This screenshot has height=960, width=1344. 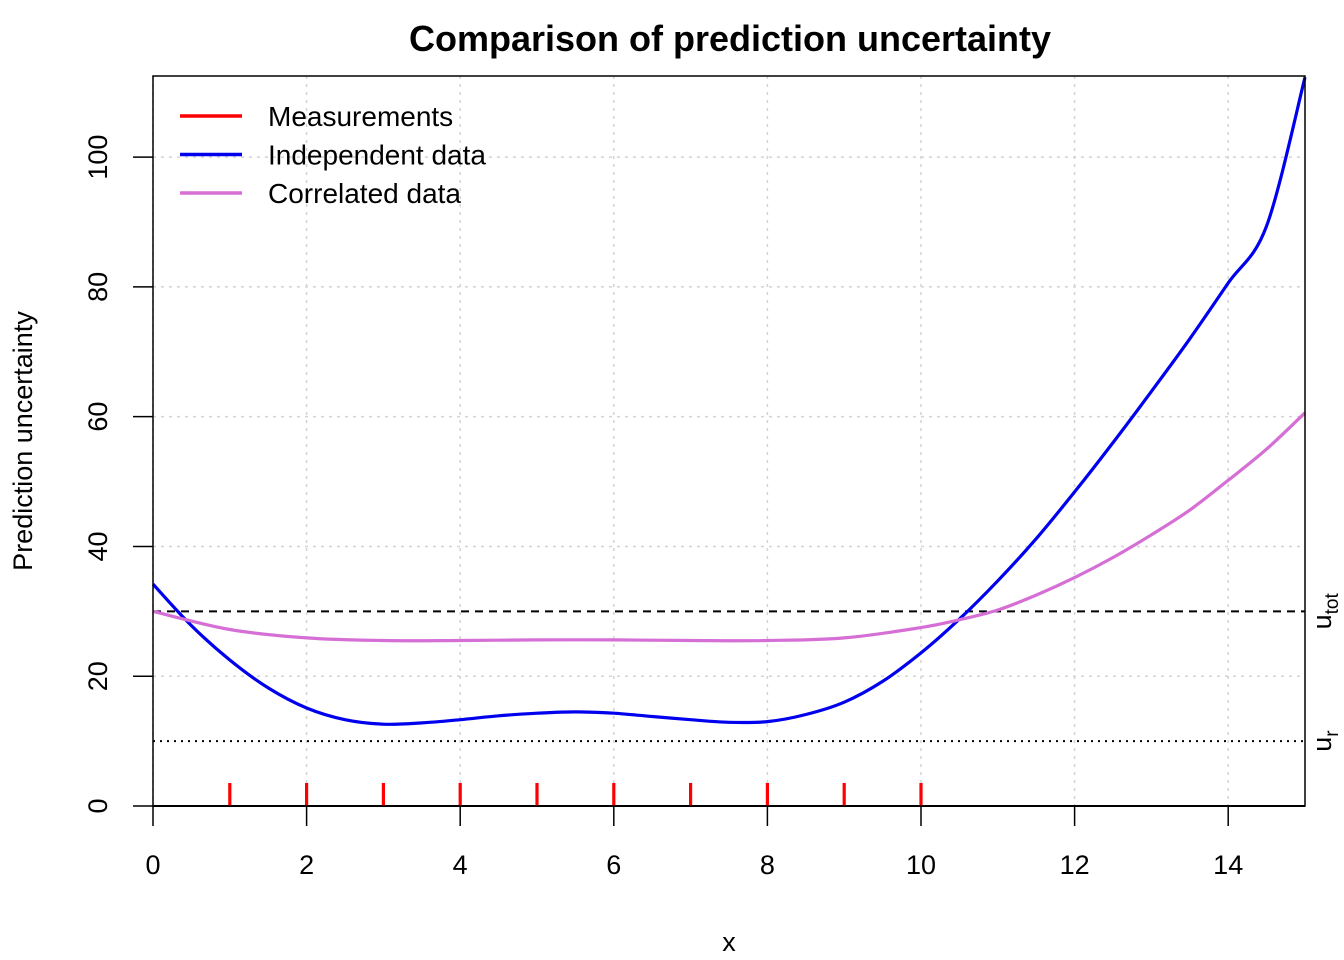 I want to click on y-axis-label: Prediction uncertainty, so click(x=23, y=441).